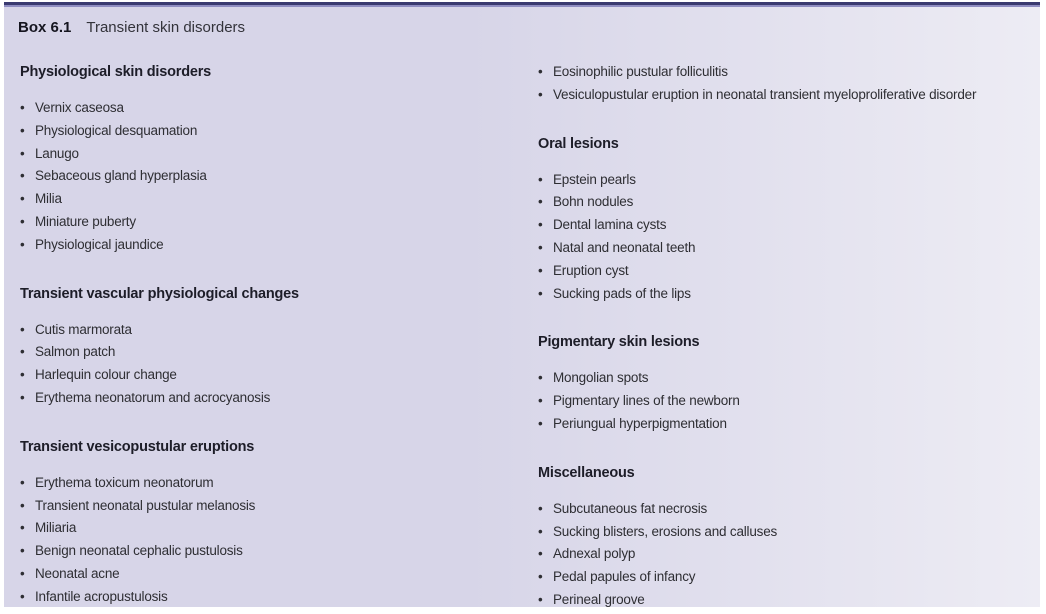  I want to click on list-item-label: Neonatal acne, so click(77, 573).